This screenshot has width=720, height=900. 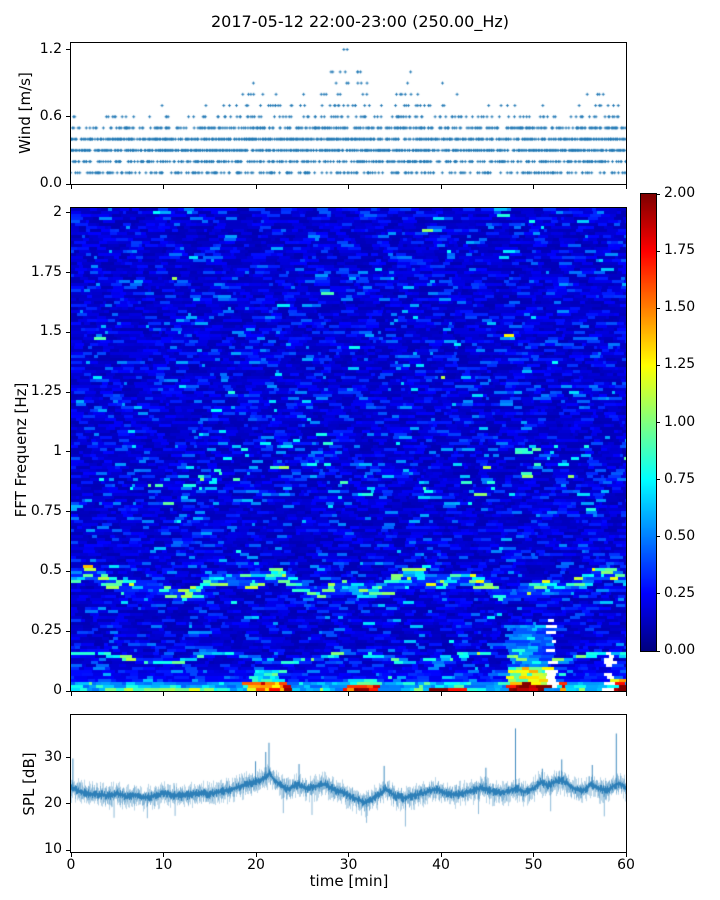 What do you see at coordinates (50, 570) in the screenshot?
I see `y-tick-label: 0.5` at bounding box center [50, 570].